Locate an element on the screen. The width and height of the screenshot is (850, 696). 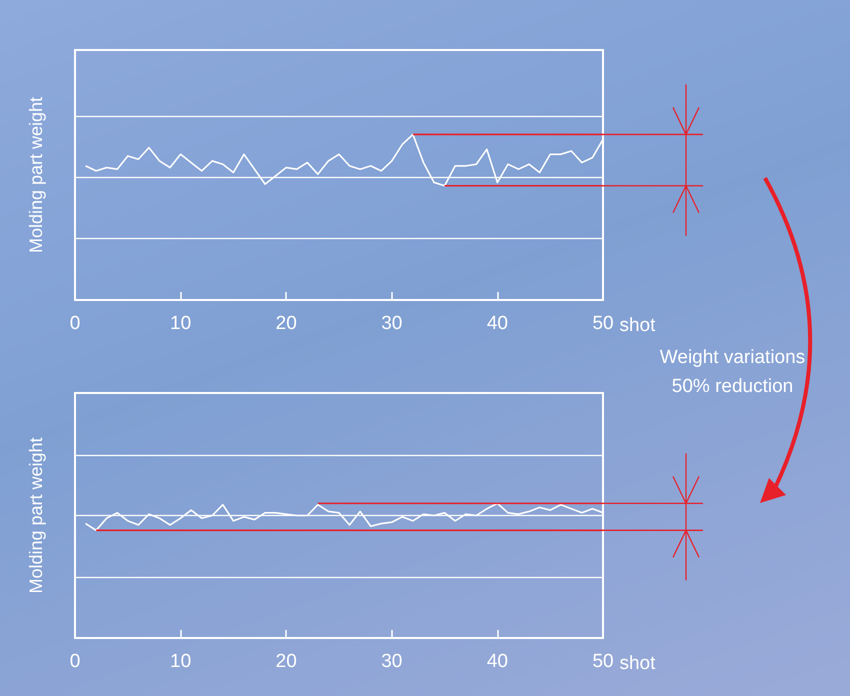
text: Weight variations 50% reduction is located at coordinates (732, 372).